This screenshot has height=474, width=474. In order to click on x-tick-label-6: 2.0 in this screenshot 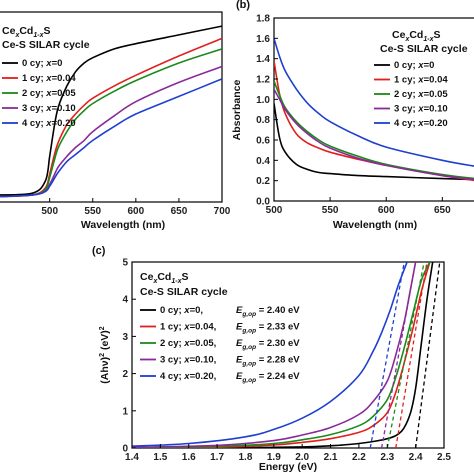, I will do `click(302, 457)`.